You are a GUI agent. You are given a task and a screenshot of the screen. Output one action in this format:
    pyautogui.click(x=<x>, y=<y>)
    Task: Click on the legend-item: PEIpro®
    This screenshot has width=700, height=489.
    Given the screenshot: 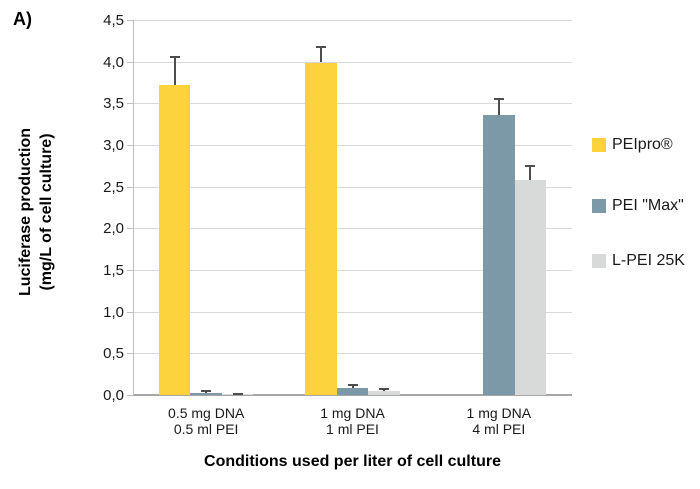 What is the action you would take?
    pyautogui.click(x=632, y=145)
    